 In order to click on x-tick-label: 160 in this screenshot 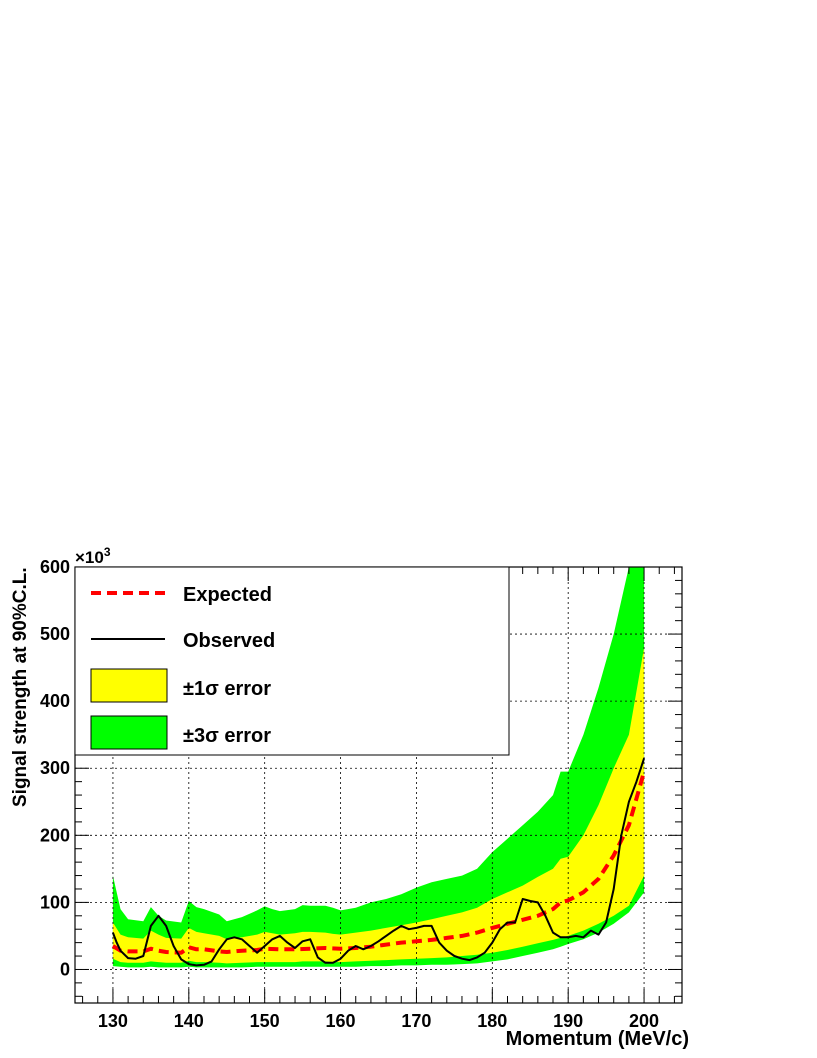, I will do `click(341, 1021)`.